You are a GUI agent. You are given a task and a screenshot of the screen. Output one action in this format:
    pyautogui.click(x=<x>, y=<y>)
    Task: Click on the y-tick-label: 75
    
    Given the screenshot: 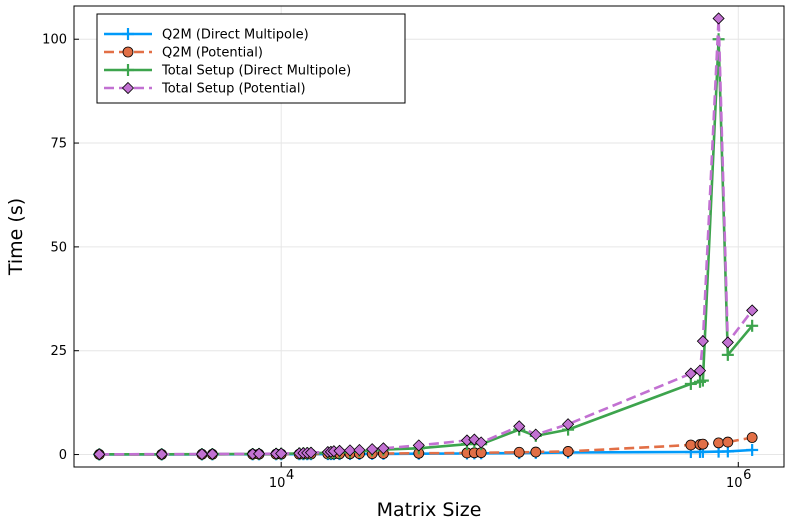 What is the action you would take?
    pyautogui.click(x=58, y=144)
    